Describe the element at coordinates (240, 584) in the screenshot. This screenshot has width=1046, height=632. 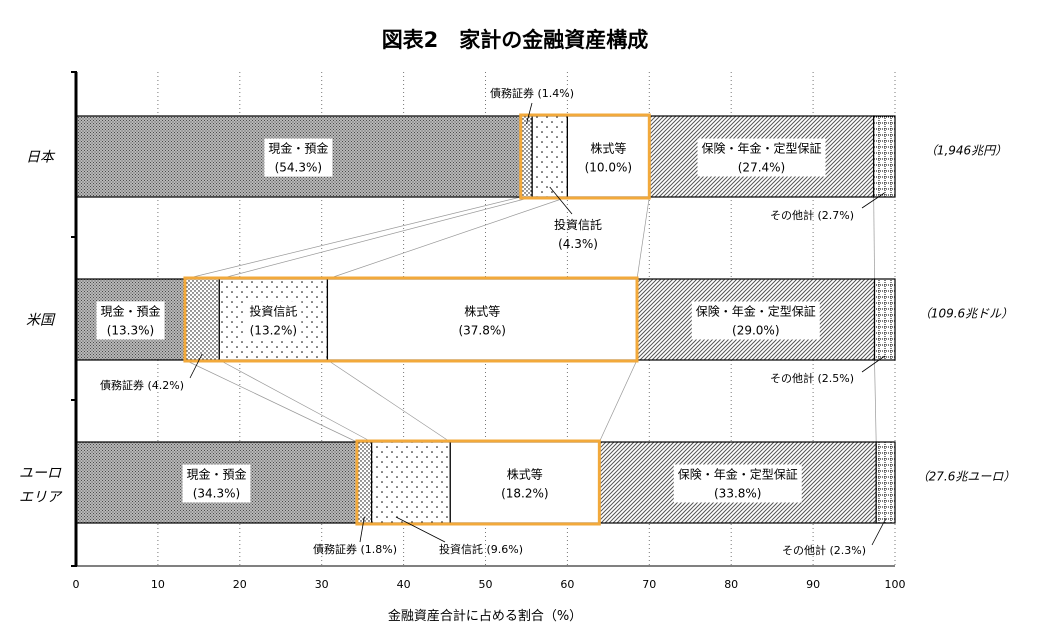
I see `x-tick-label: 20` at that location.